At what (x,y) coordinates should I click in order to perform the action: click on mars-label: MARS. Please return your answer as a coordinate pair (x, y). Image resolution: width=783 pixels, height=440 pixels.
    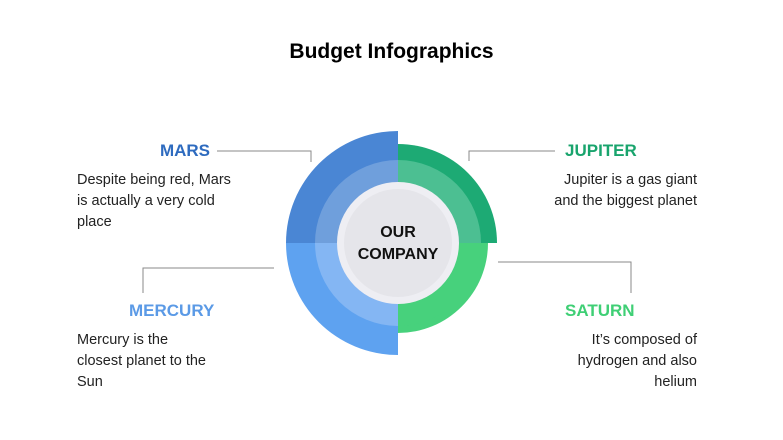
    Looking at the image, I should click on (184, 150).